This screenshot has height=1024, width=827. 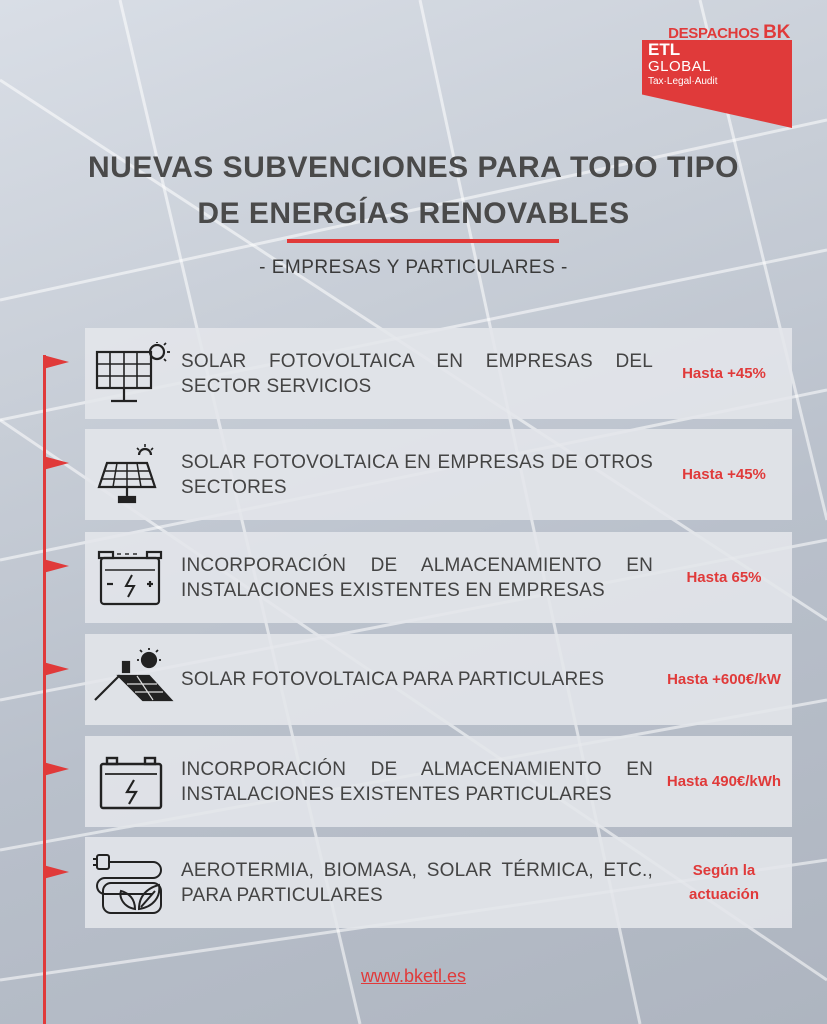 What do you see at coordinates (413, 976) in the screenshot?
I see `website-link: www.bketl.es` at bounding box center [413, 976].